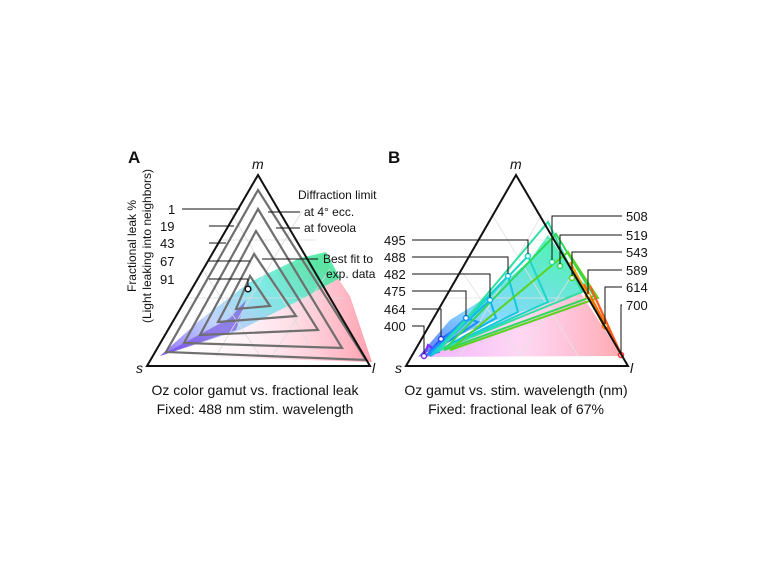 Image resolution: width=780 pixels, height=565 pixels. What do you see at coordinates (147, 246) in the screenshot?
I see `ylabel-line2: (Light leaking into neighbors)` at bounding box center [147, 246].